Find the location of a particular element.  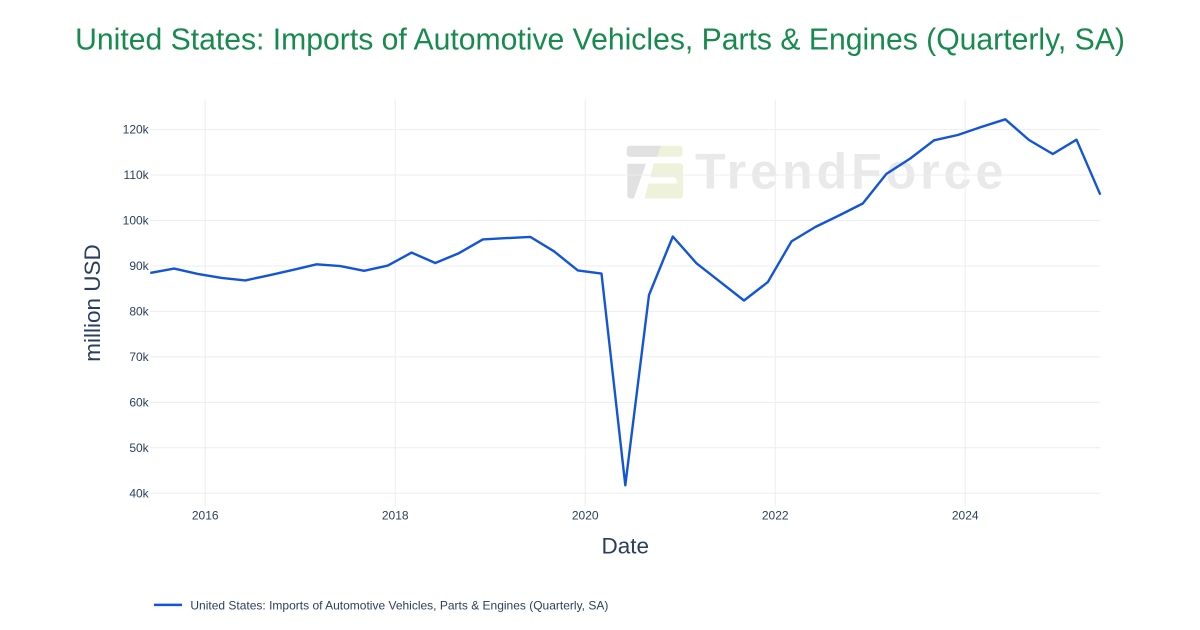

svg-text: 100k is located at coordinates (136, 221).